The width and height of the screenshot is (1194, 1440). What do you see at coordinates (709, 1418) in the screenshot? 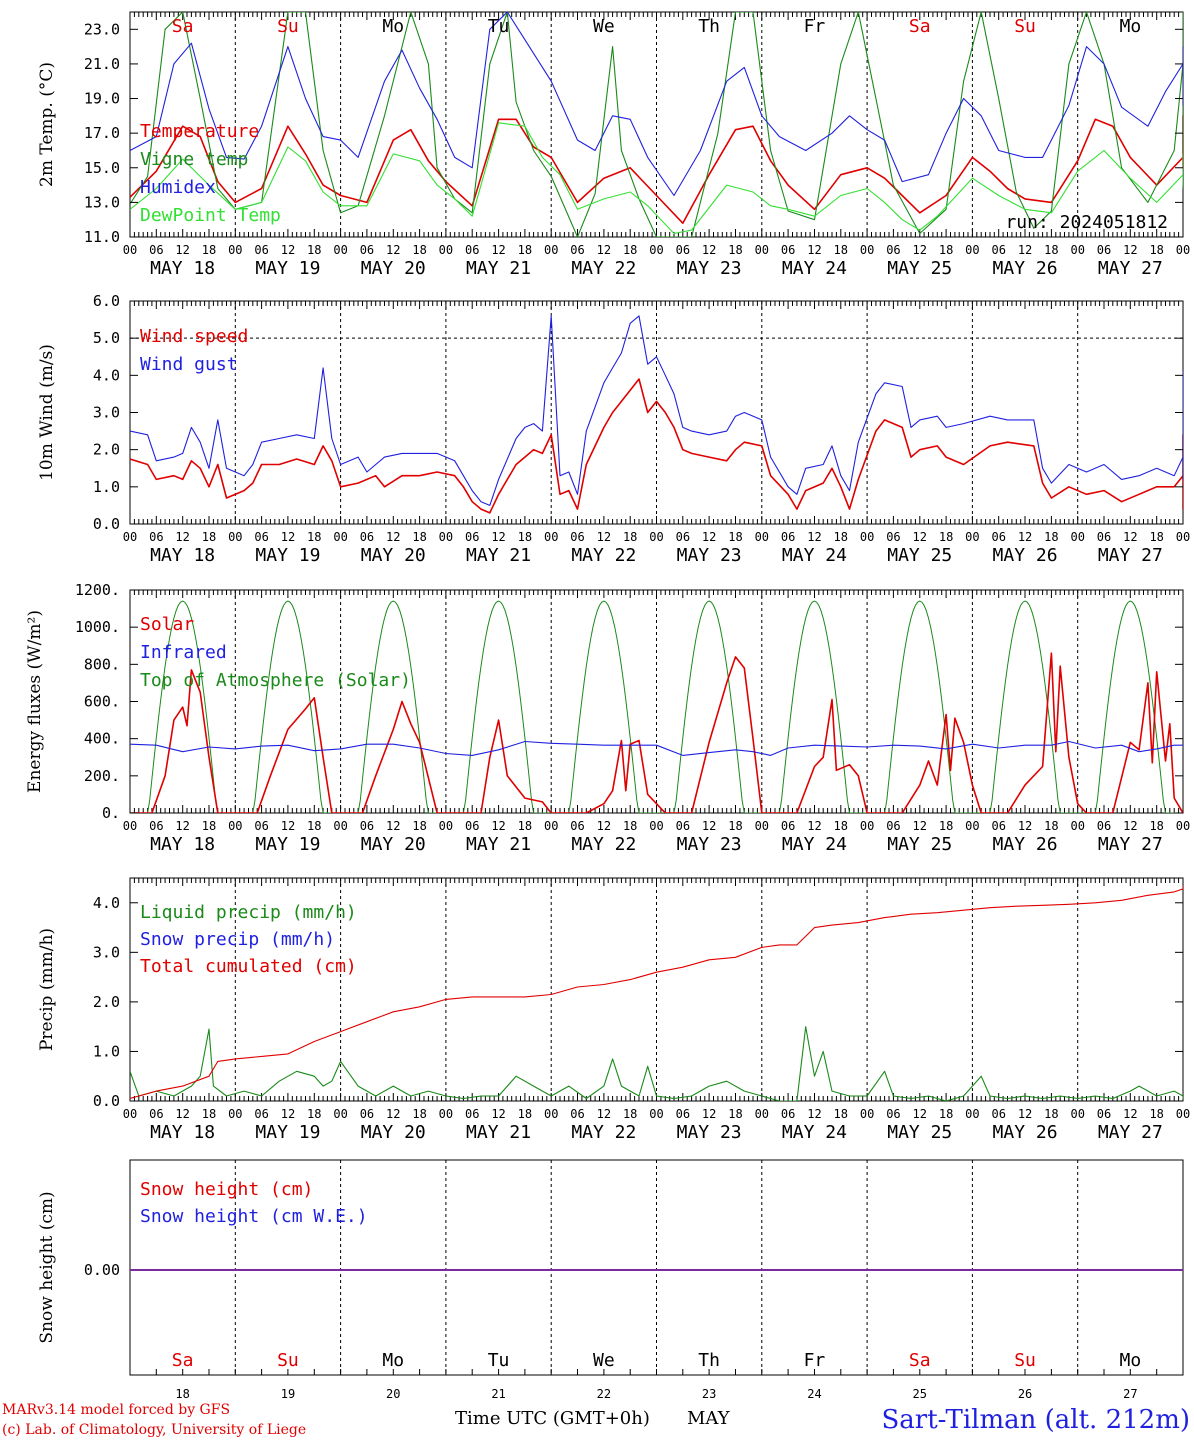
I see `month-label: MAY` at bounding box center [709, 1418].